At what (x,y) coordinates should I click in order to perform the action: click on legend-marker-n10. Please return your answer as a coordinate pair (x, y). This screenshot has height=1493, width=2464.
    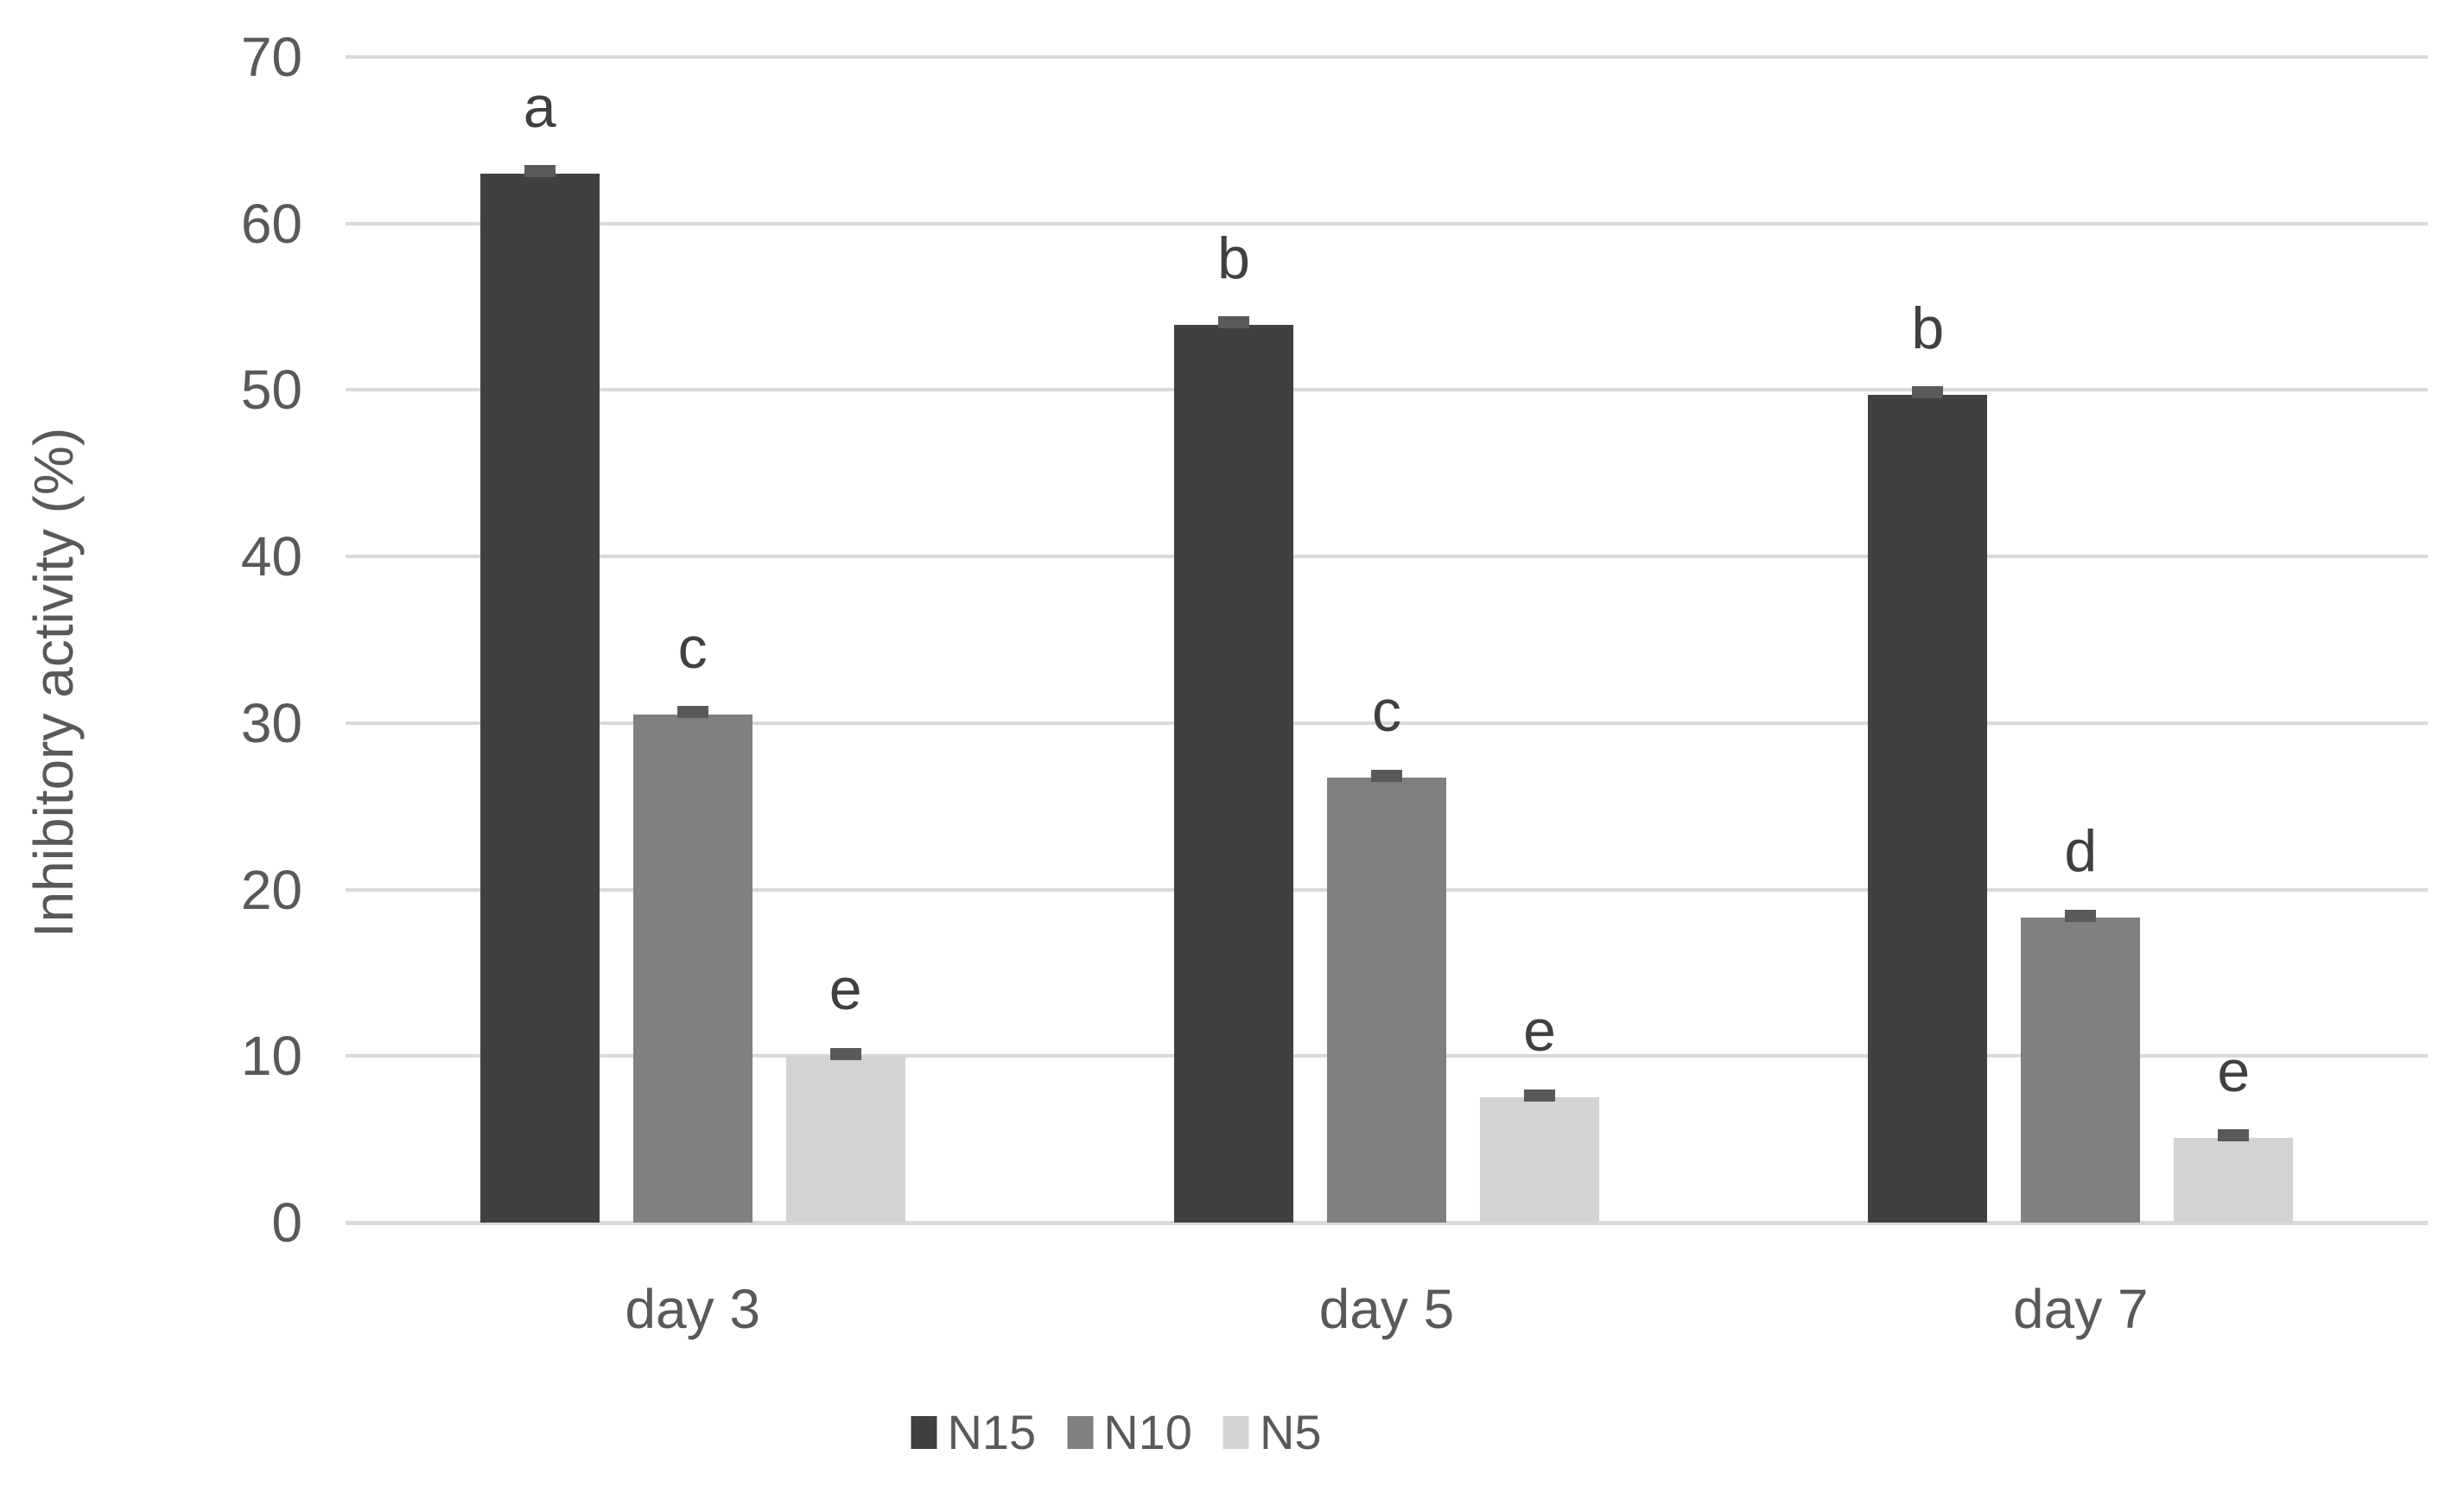
    Looking at the image, I should click on (1080, 1432).